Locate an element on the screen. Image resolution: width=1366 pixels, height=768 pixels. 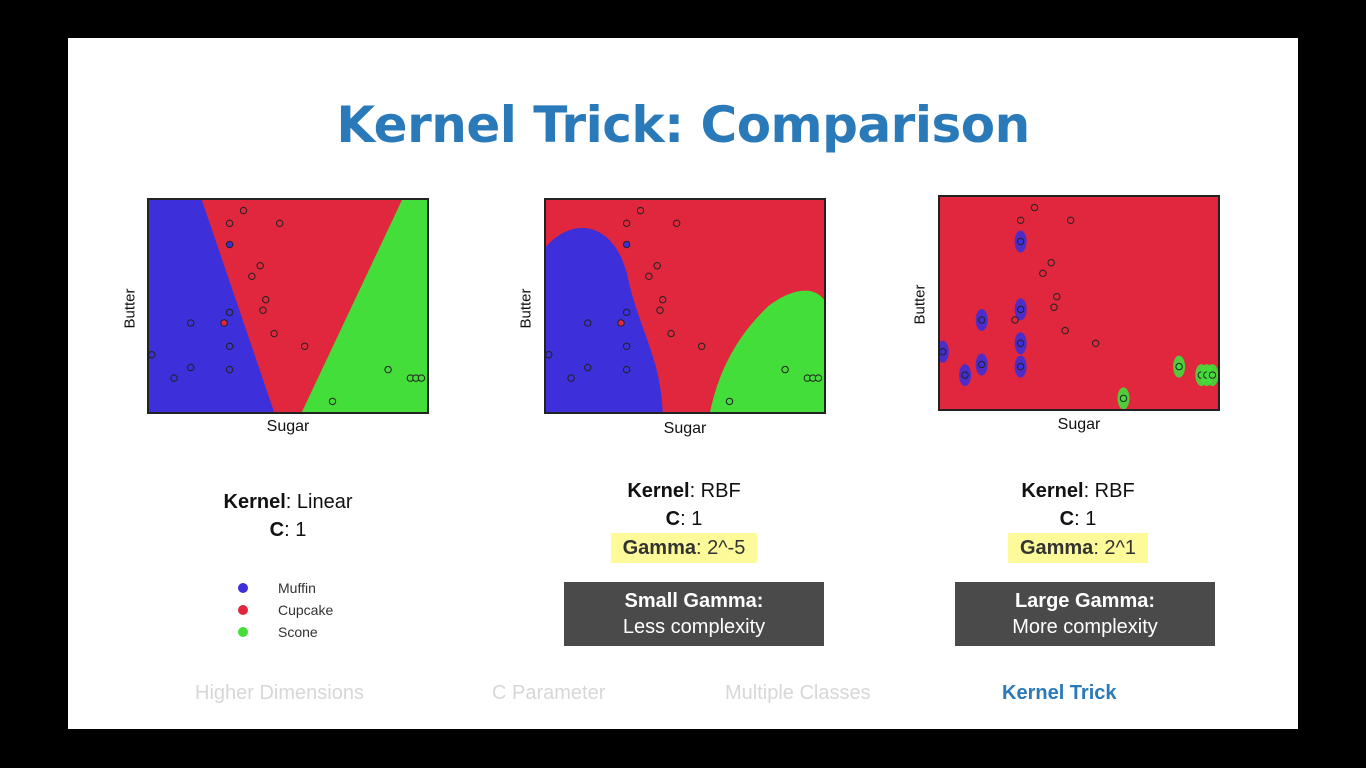
plot-rbf-large-gamma is located at coordinates (1079, 303).